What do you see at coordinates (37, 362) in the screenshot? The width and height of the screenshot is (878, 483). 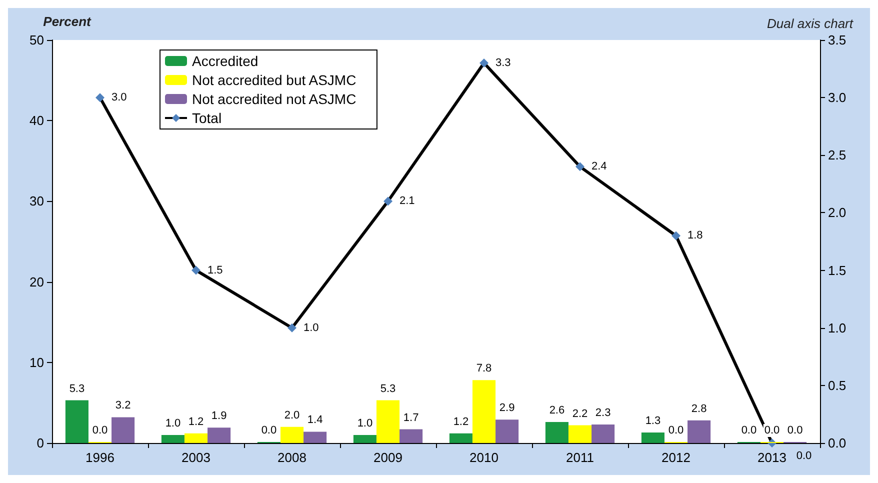 I see `y-tick-label: 10` at bounding box center [37, 362].